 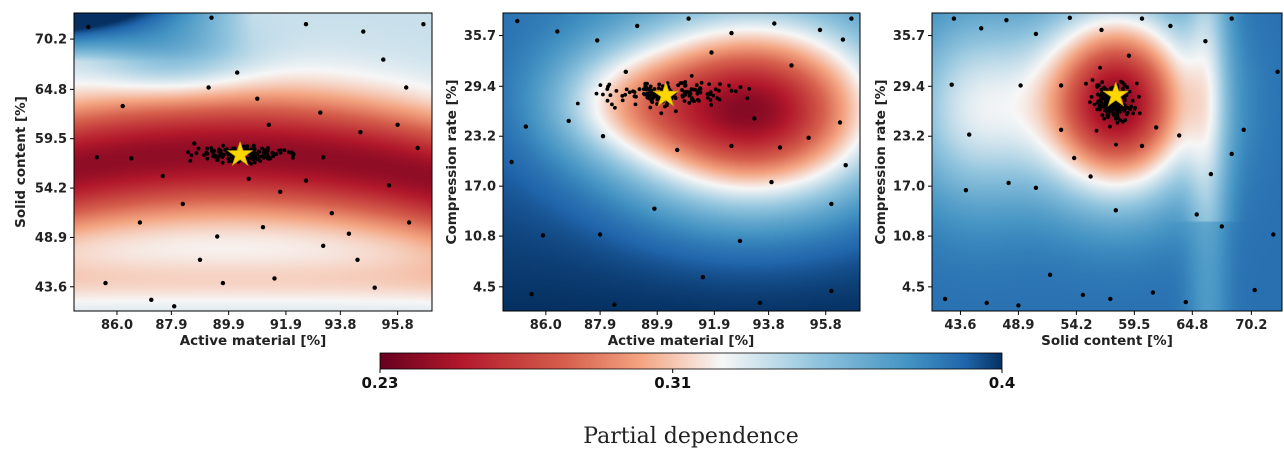 I want to click on x-tick-label: 54.2, so click(x=1076, y=325).